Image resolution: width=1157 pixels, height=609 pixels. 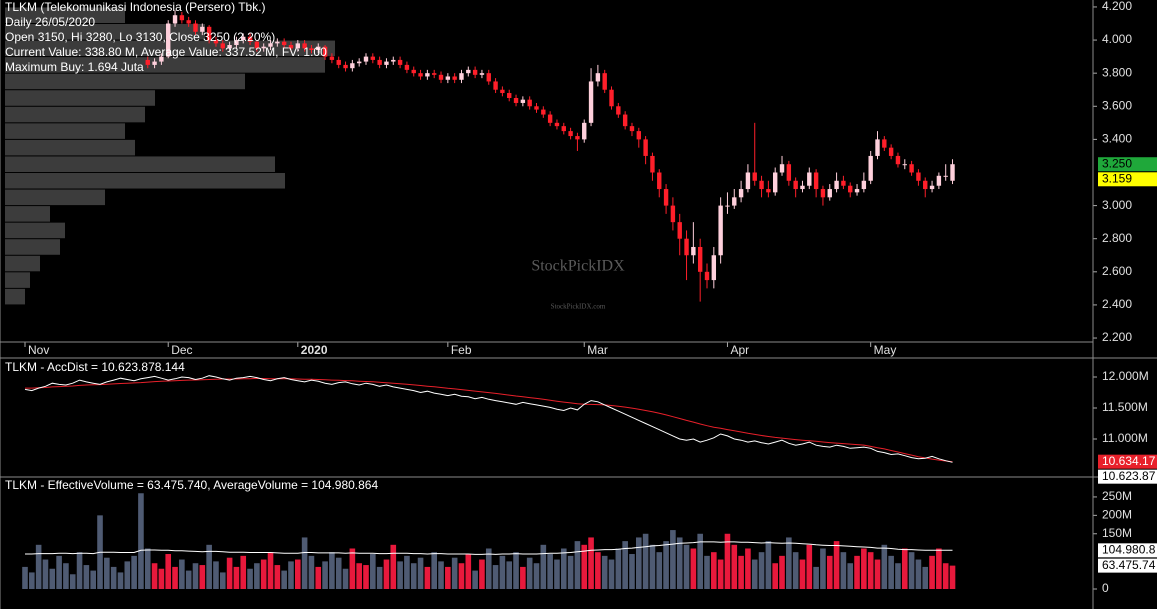 I want to click on y-tick-label: 3.400, so click(x=1117, y=139).